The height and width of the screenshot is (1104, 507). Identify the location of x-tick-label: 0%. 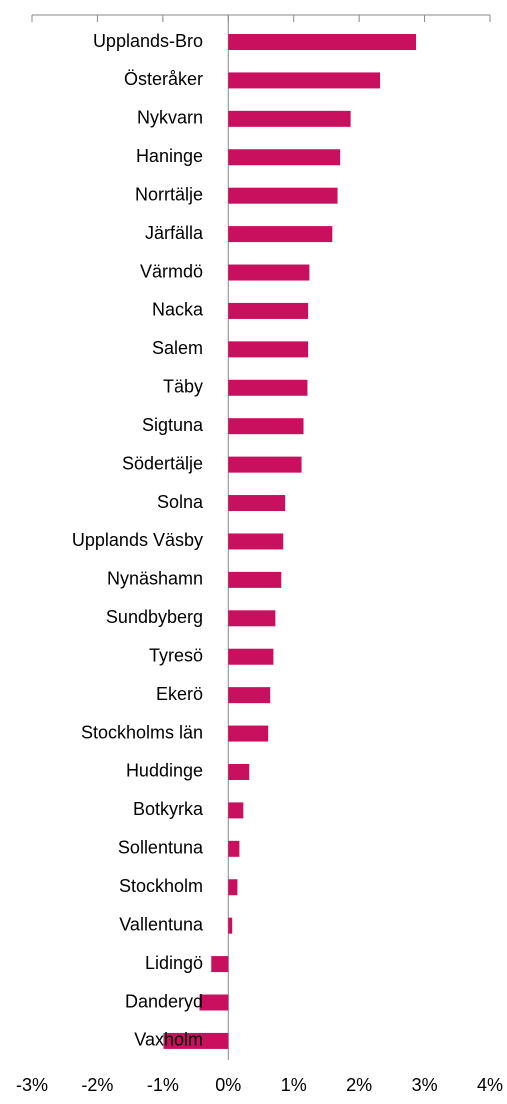
(228, 1085).